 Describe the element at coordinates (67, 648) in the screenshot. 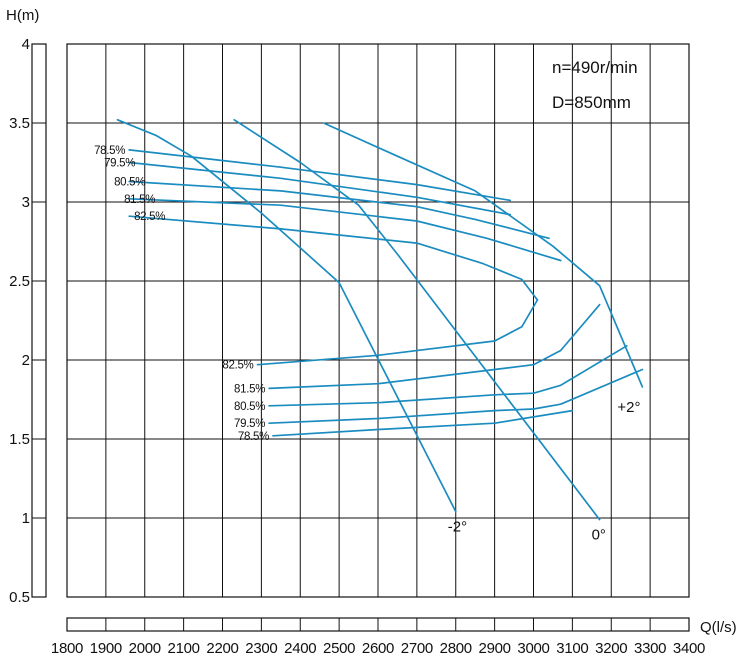

I see `x-tick-label: 1800` at that location.